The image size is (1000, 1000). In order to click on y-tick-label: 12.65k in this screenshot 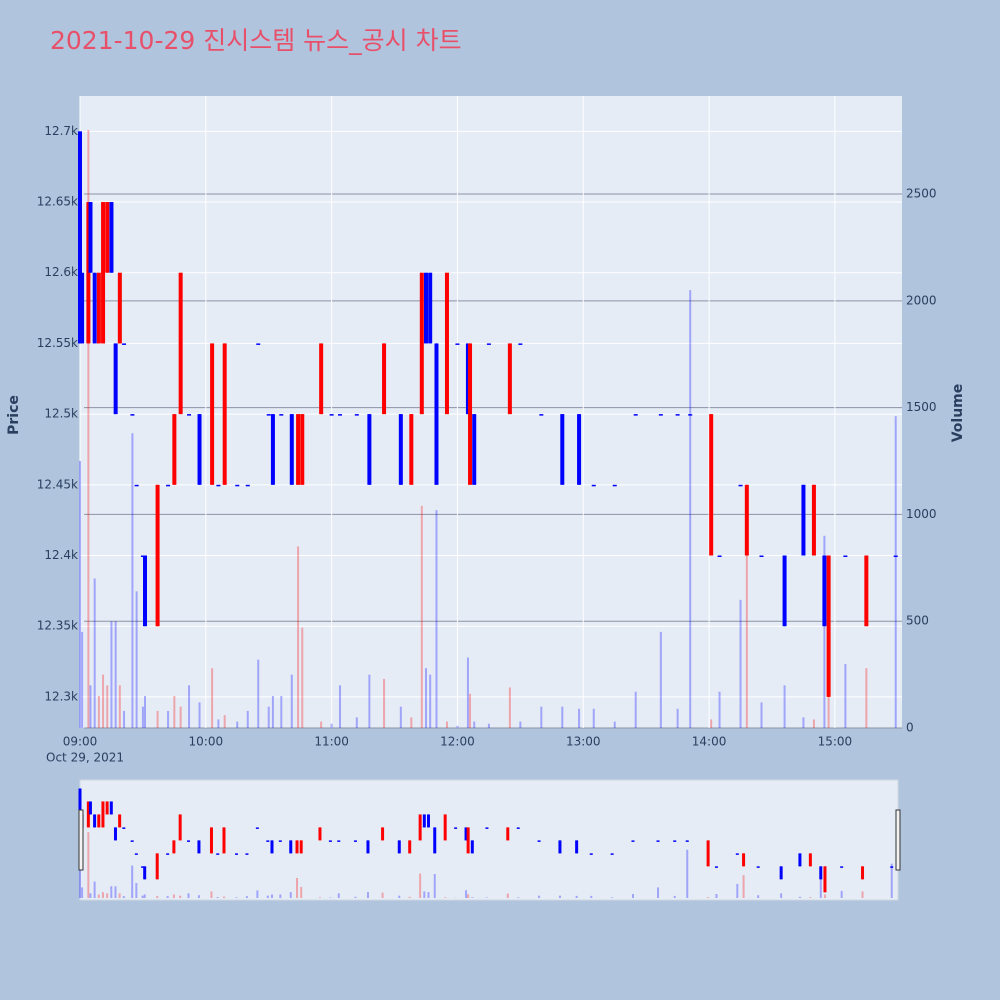, I will do `click(57, 202)`.